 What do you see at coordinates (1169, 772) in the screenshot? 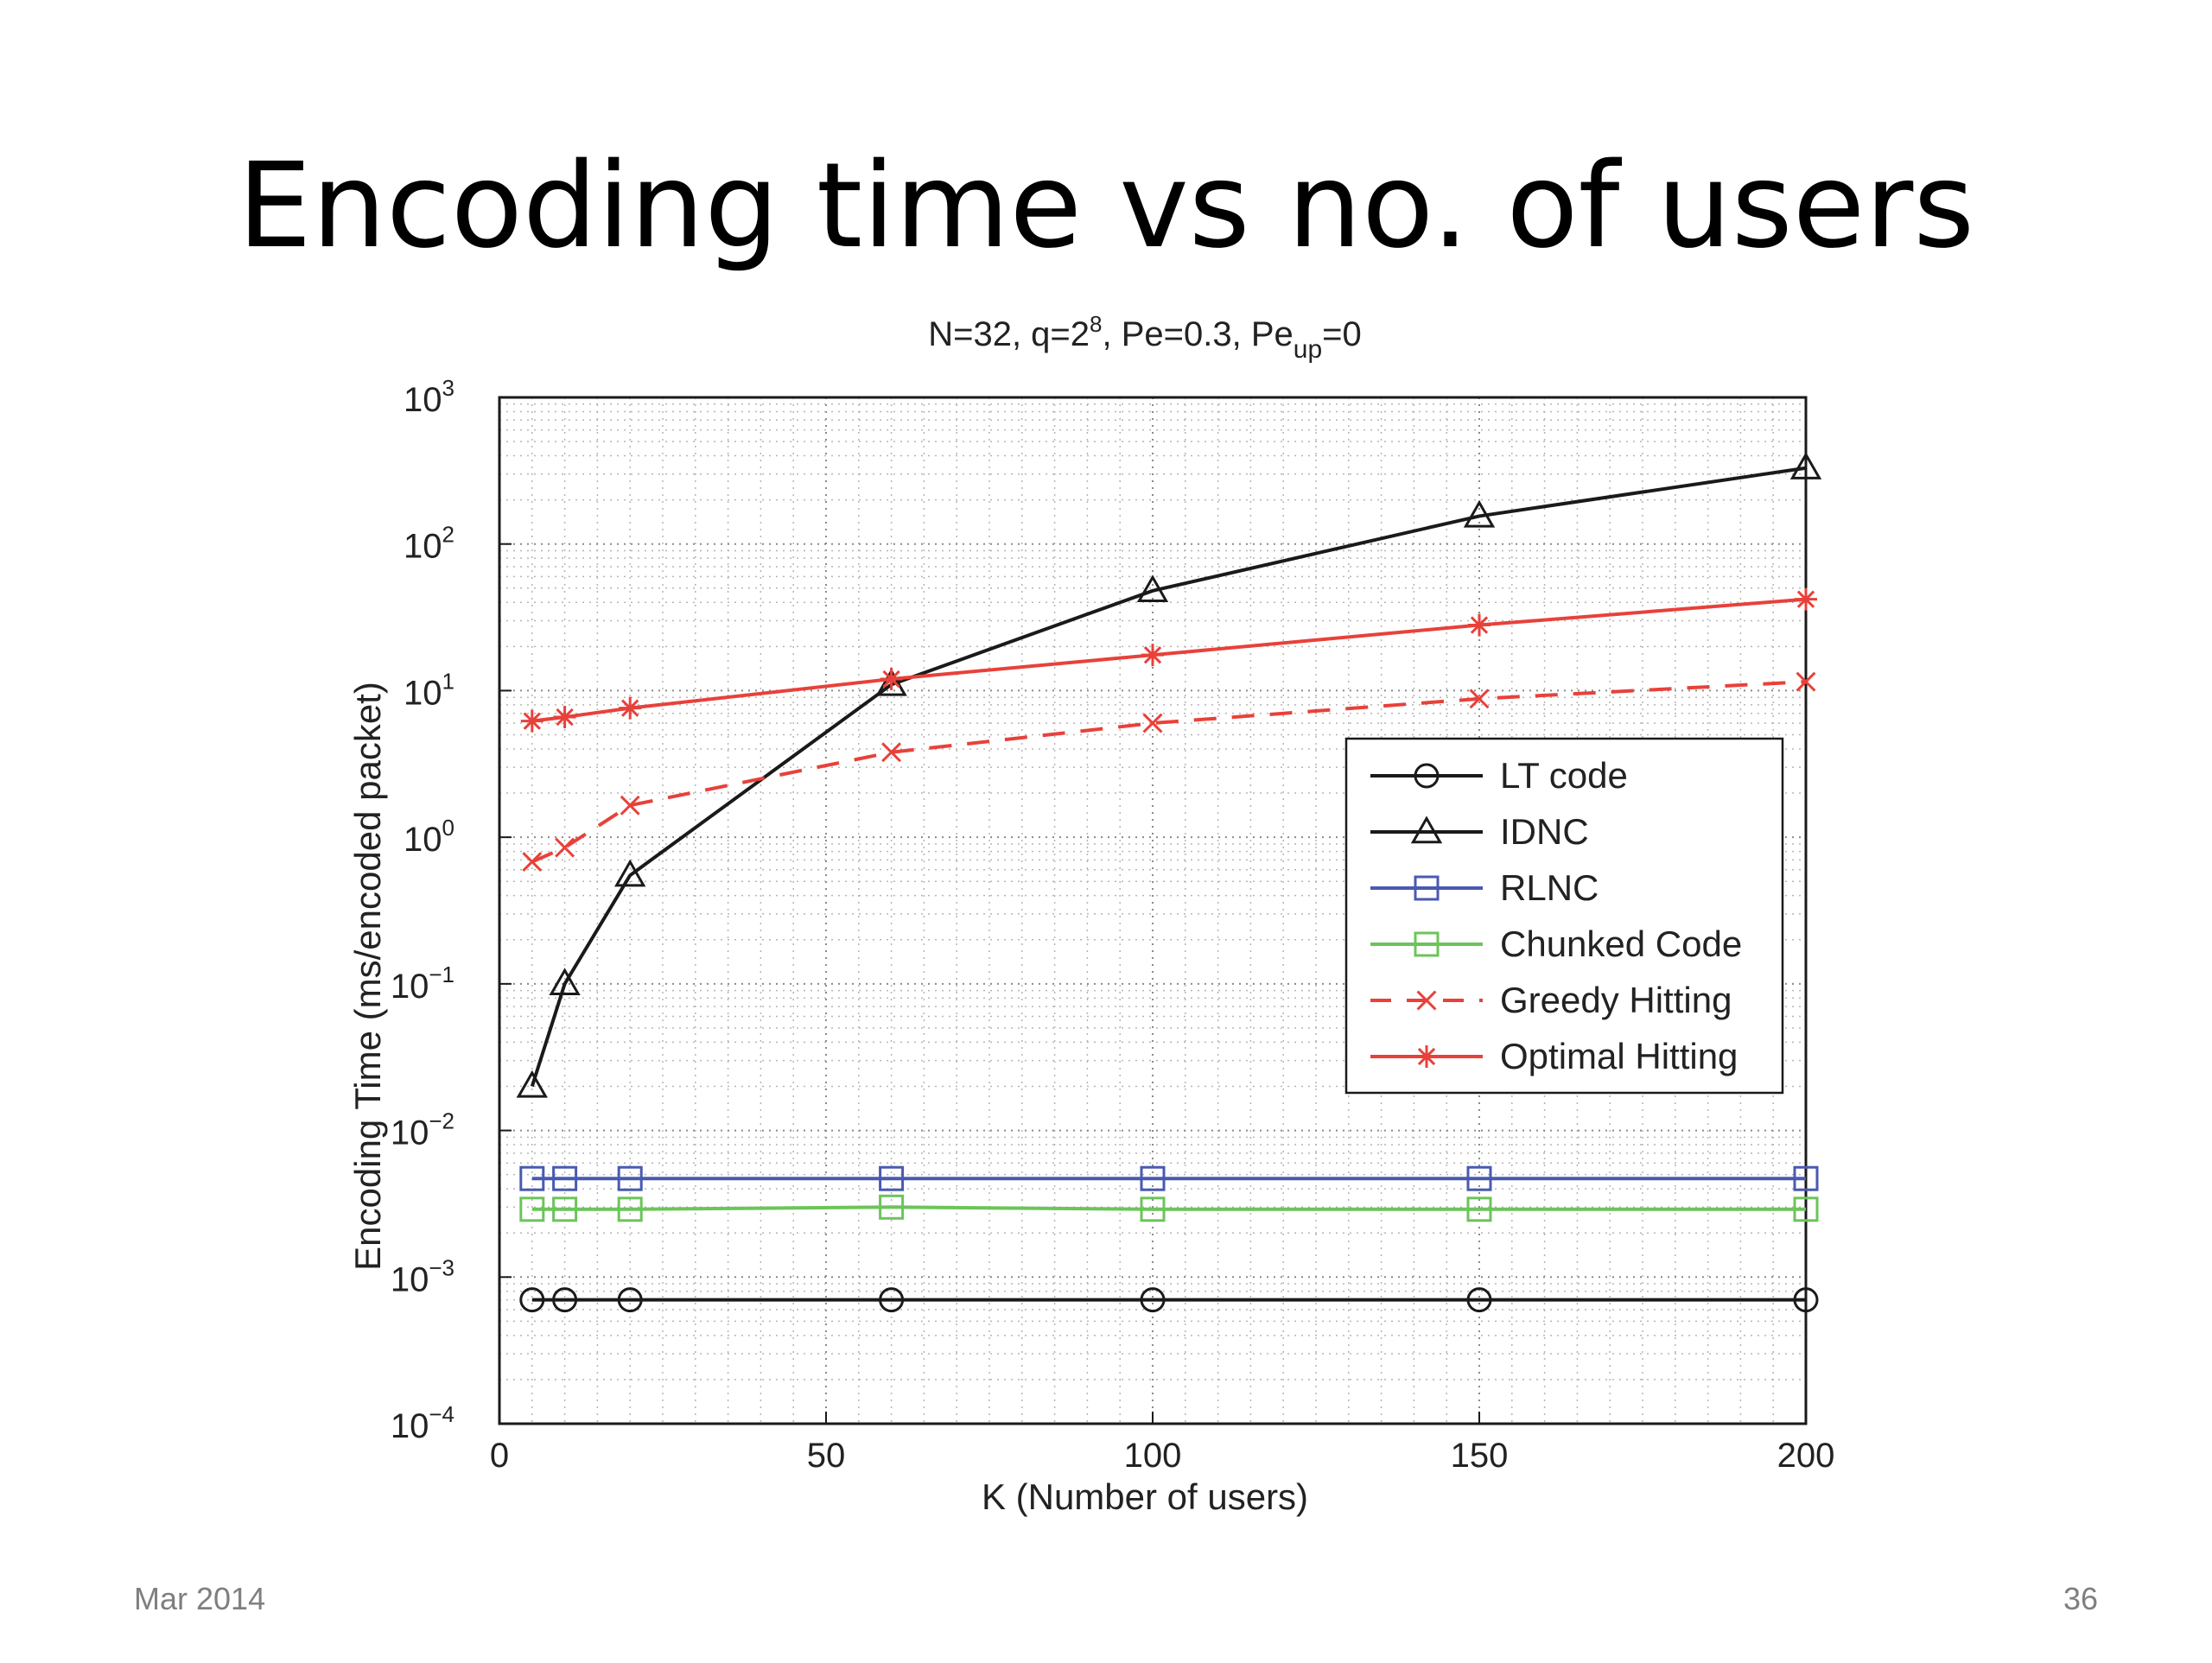
I see `series-greedy-hitting` at bounding box center [1169, 772].